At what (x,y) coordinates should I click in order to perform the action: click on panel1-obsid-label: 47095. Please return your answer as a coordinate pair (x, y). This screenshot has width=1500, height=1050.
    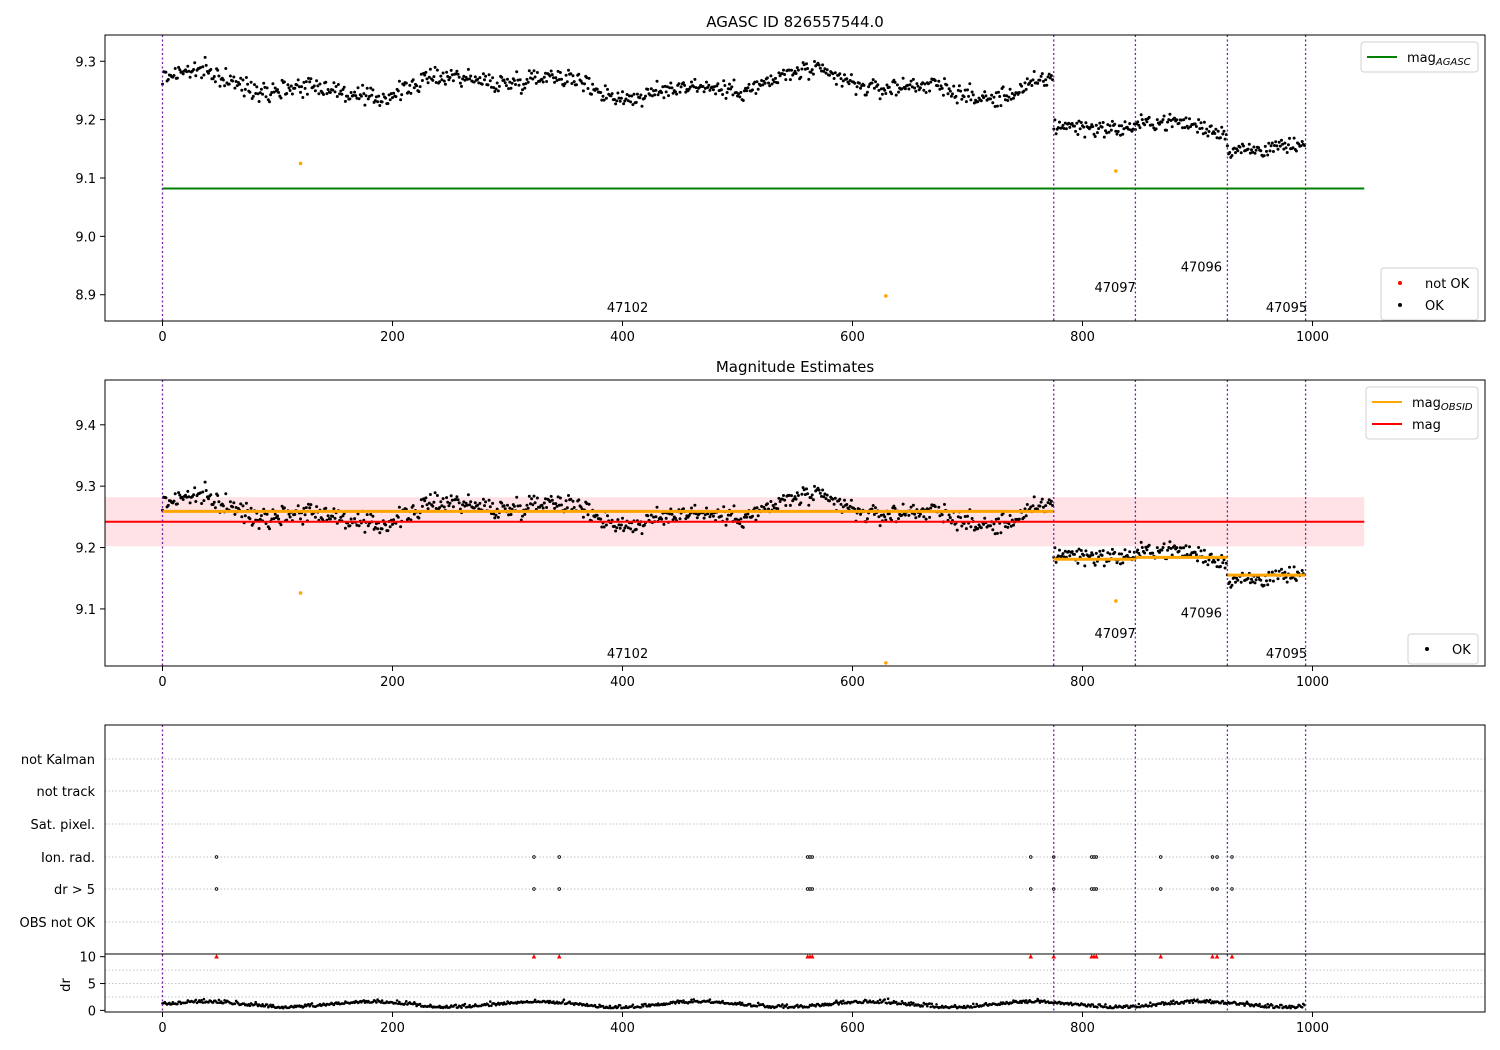
    Looking at the image, I should click on (1286, 308).